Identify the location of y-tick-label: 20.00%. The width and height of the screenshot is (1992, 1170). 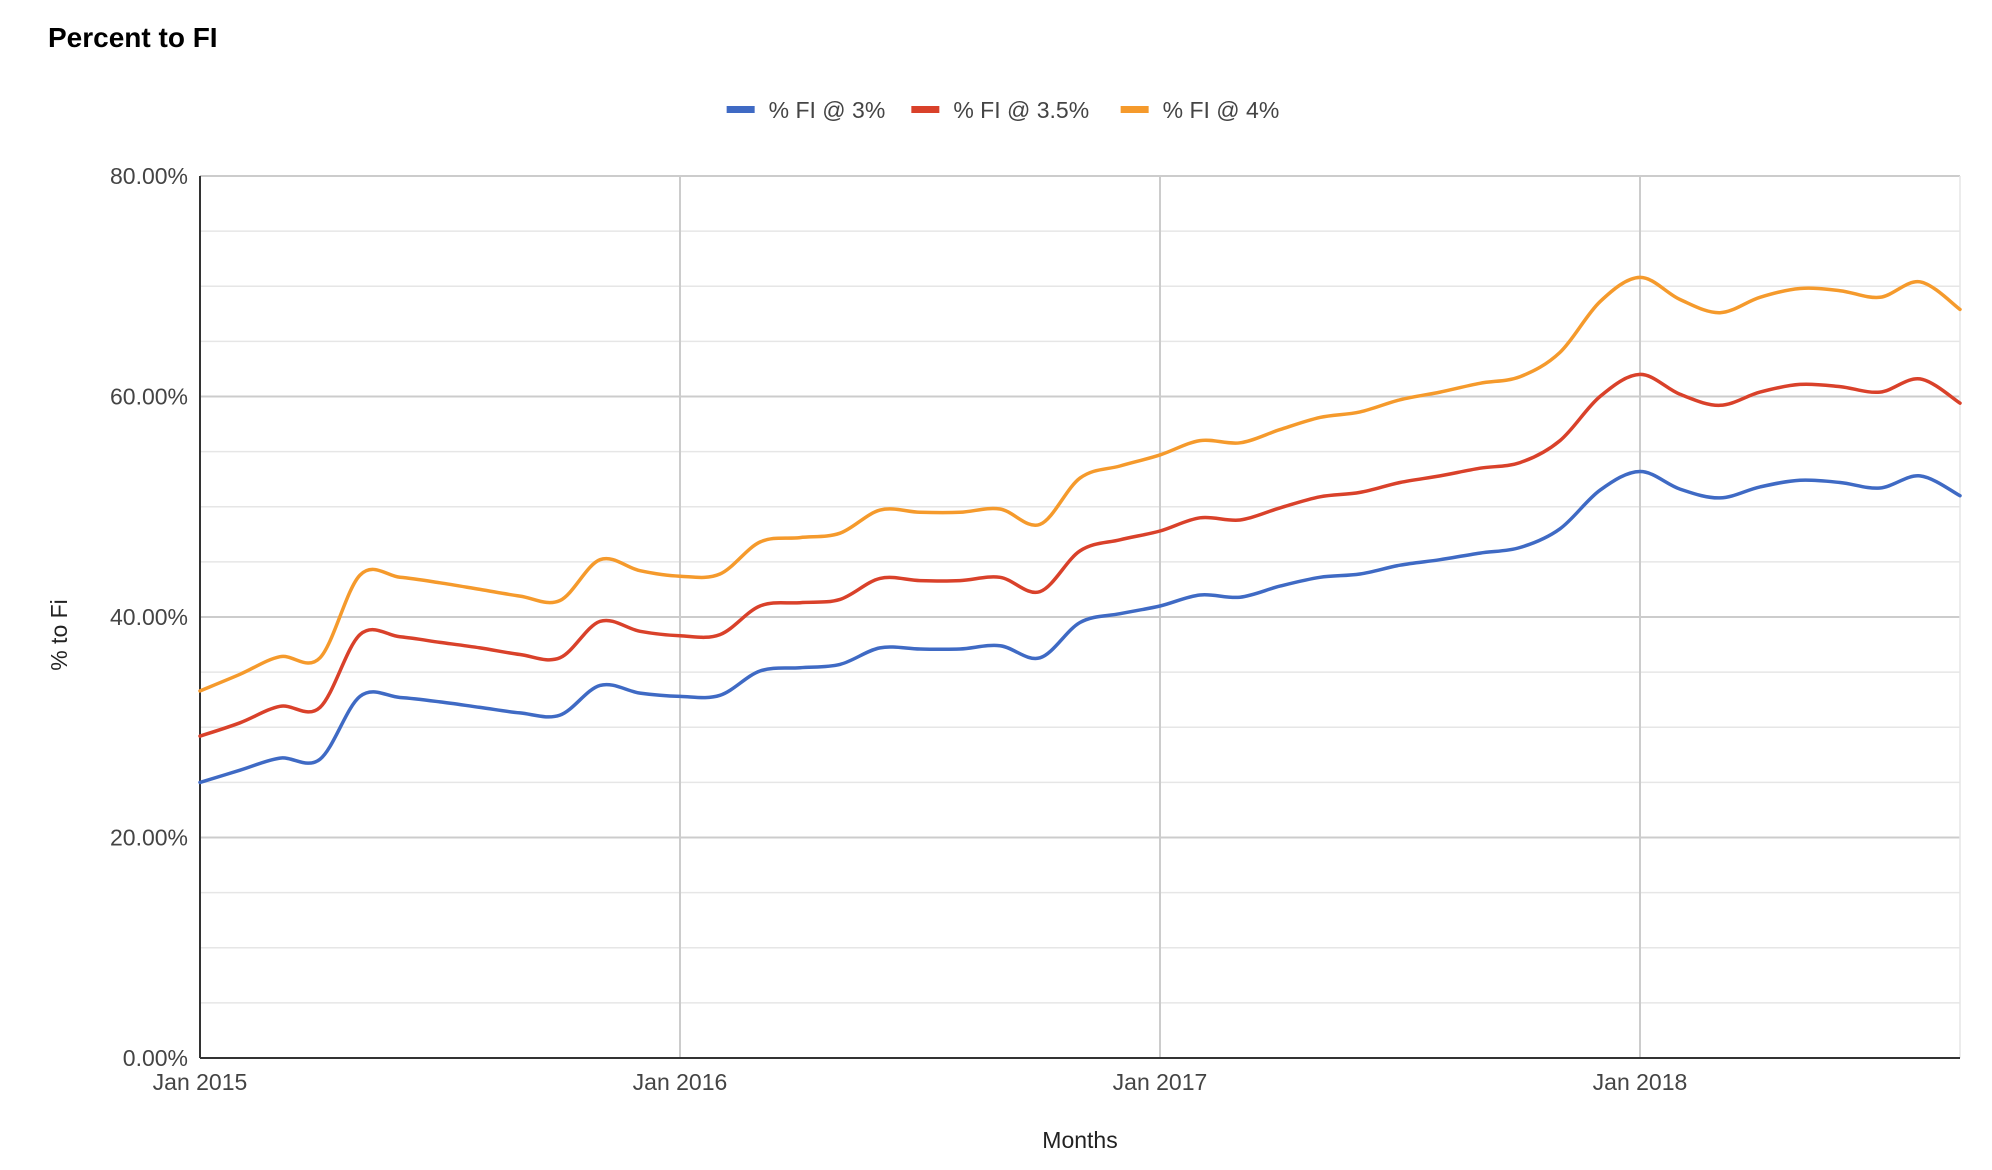
(149, 838).